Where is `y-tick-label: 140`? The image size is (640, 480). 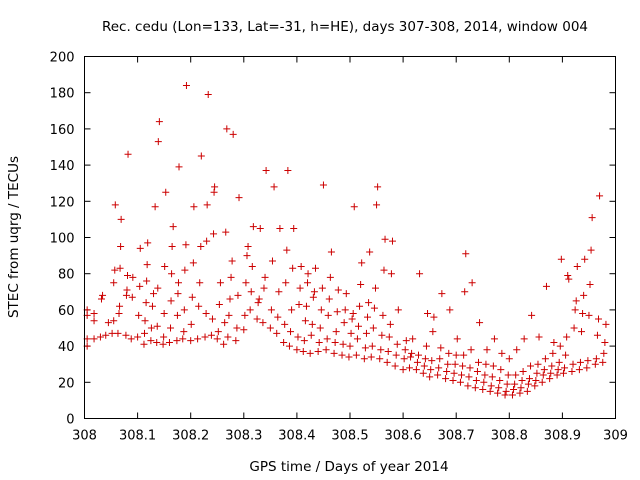 y-tick-label: 140 is located at coordinates (62, 166).